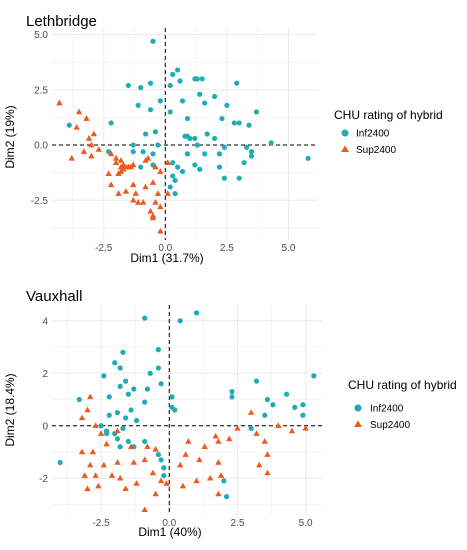  What do you see at coordinates (390, 425) in the screenshot?
I see `legend-label-sup2400: Sup2400` at bounding box center [390, 425].